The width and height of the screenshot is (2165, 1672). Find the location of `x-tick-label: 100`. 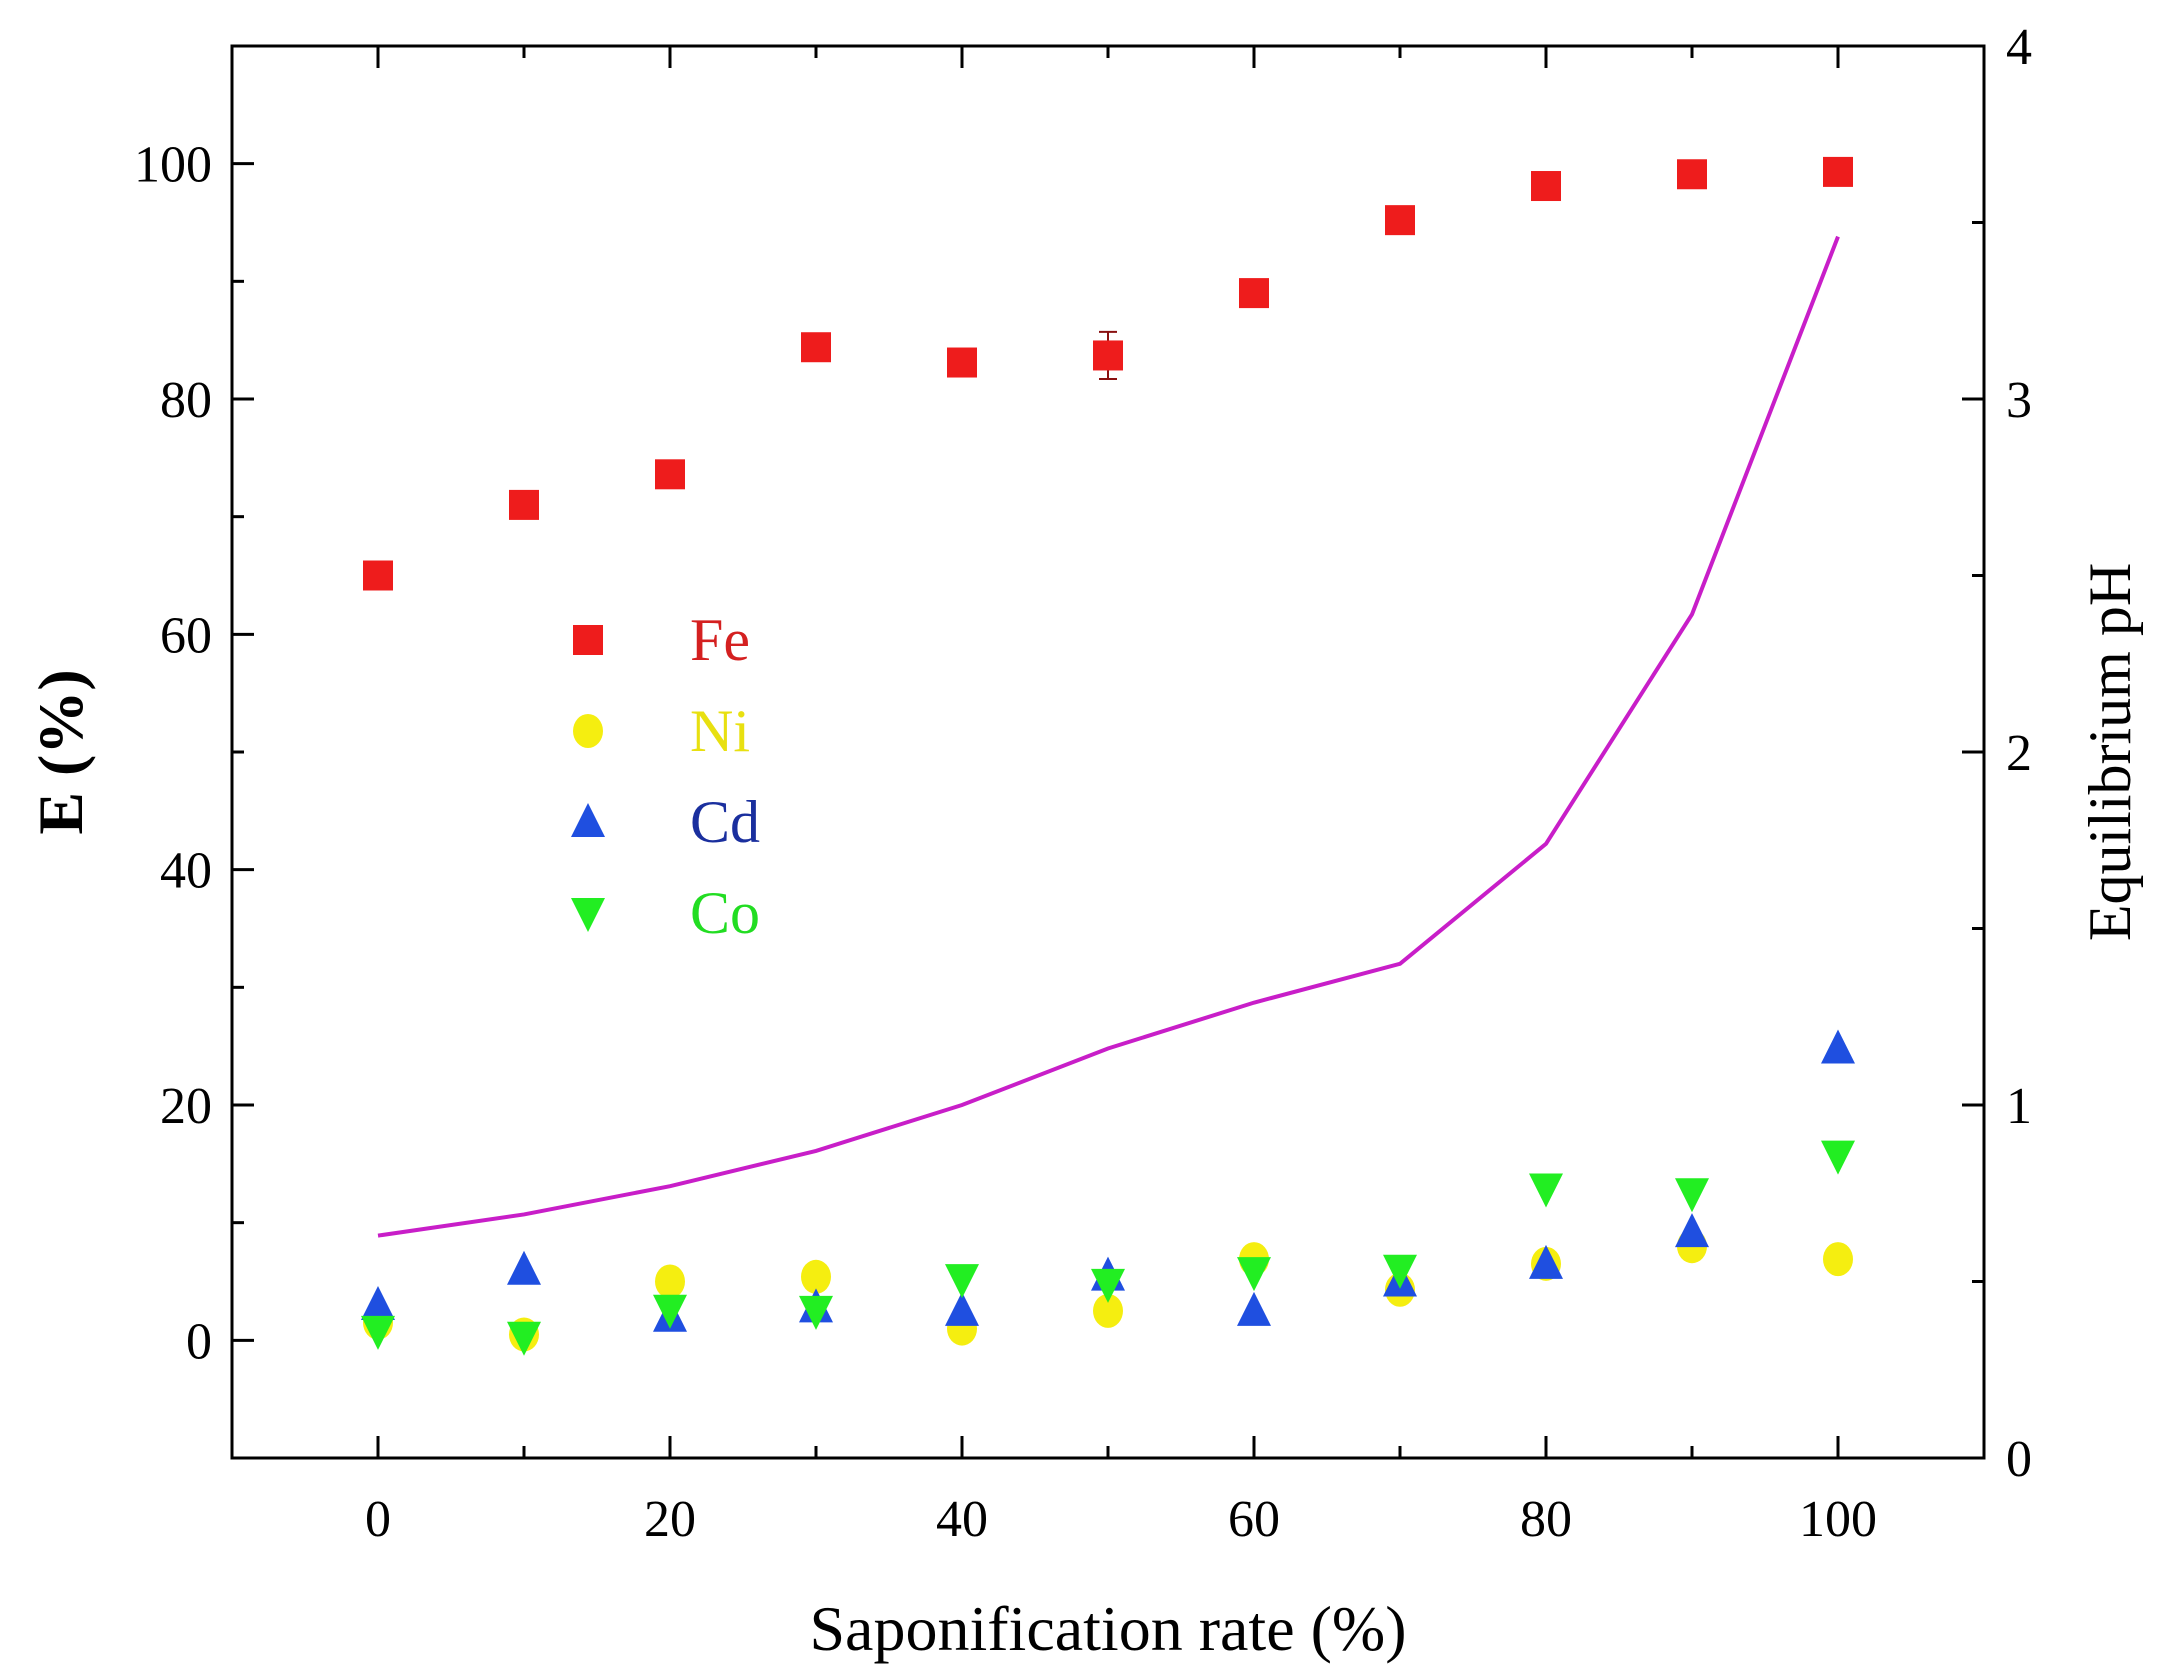

x-tick-label: 100 is located at coordinates (1838, 1519).